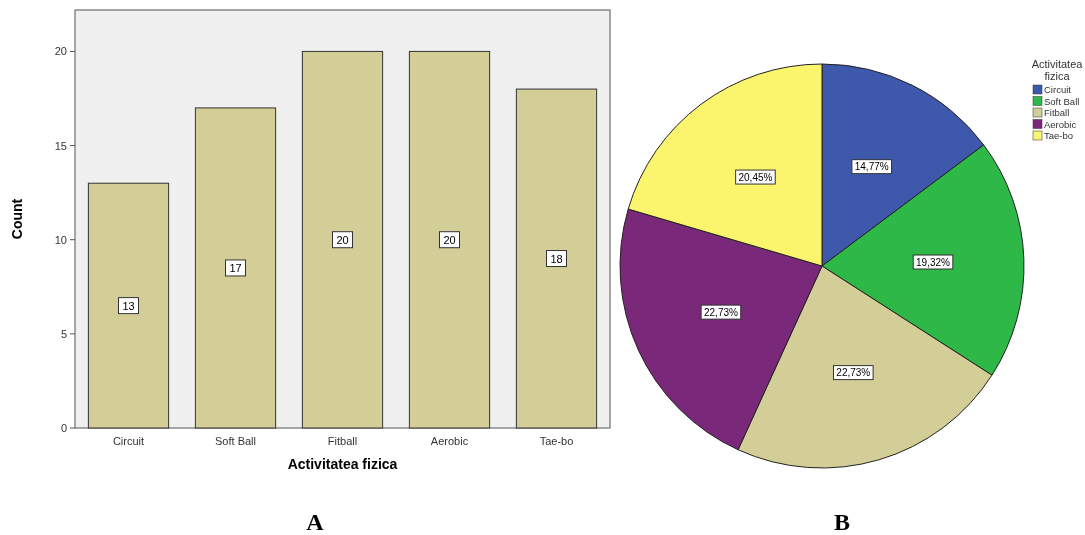 The width and height of the screenshot is (1085, 535). What do you see at coordinates (63, 428) in the screenshot?
I see `y-tick-label: 0` at bounding box center [63, 428].